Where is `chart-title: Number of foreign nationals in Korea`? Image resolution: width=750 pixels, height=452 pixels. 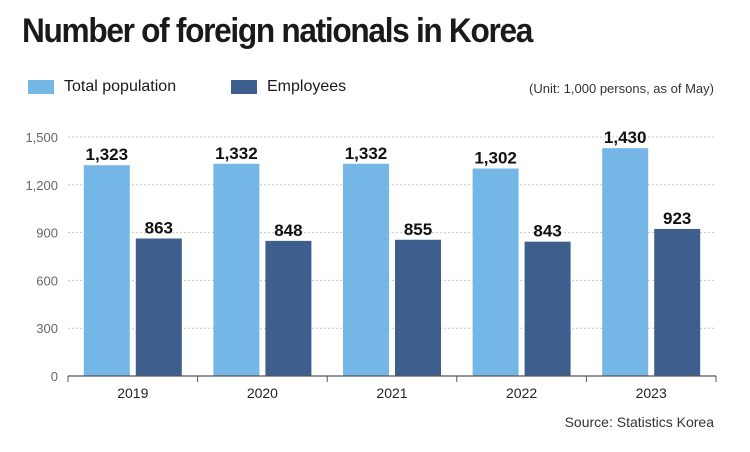
chart-title: Number of foreign nationals in Korea is located at coordinates (277, 31).